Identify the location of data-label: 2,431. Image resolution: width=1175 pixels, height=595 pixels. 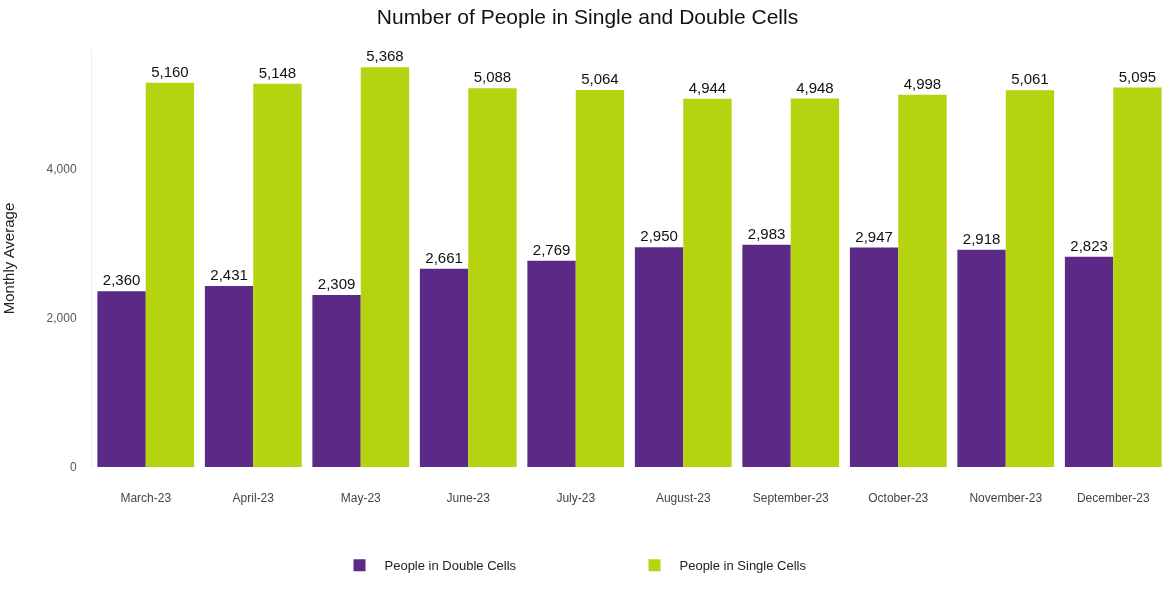
(229, 274).